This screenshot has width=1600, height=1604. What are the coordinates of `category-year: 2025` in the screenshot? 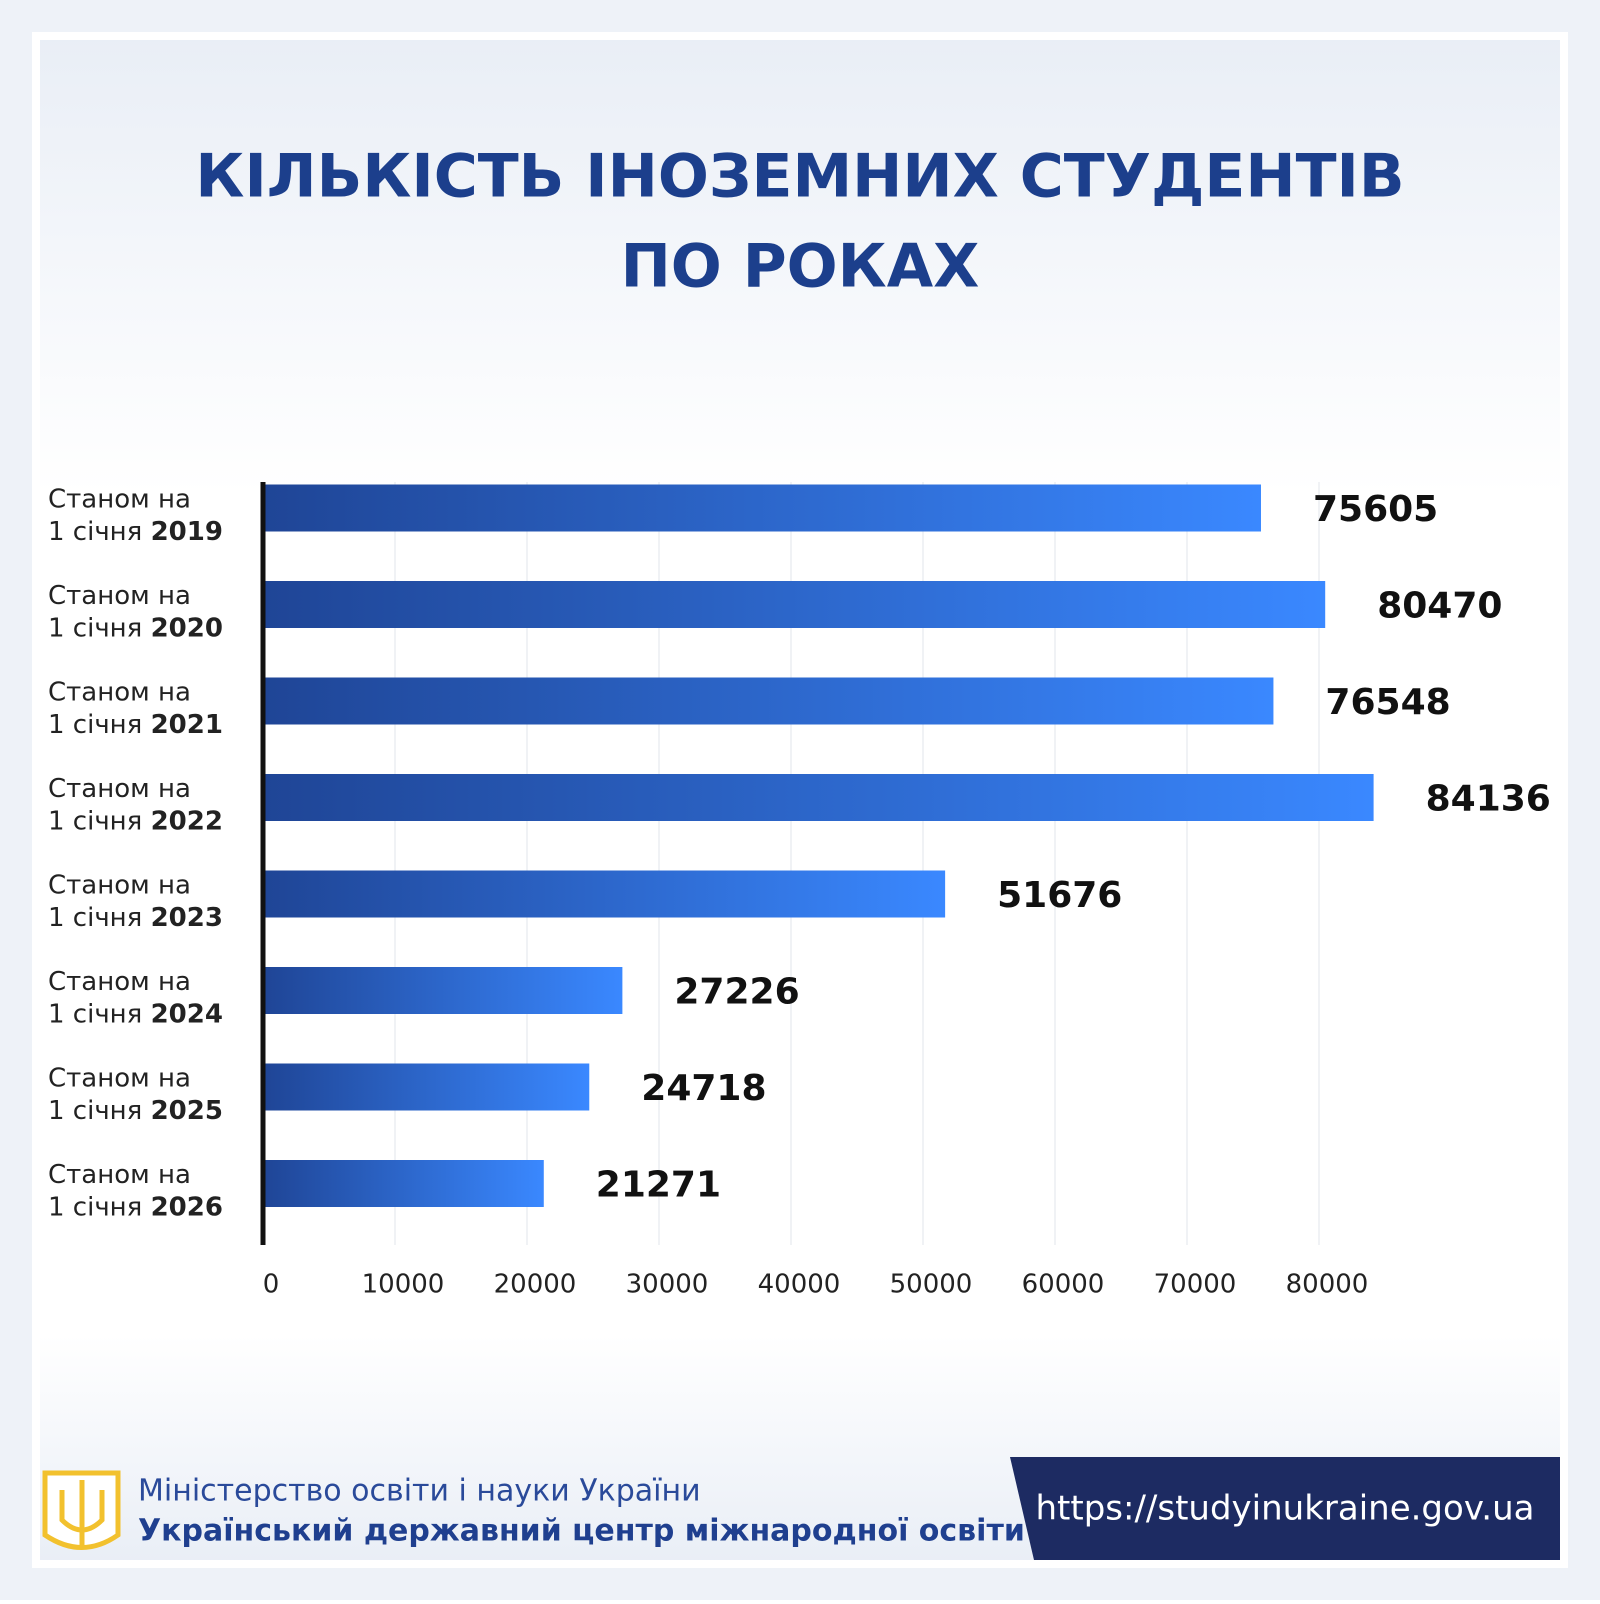 It's located at (187, 1111).